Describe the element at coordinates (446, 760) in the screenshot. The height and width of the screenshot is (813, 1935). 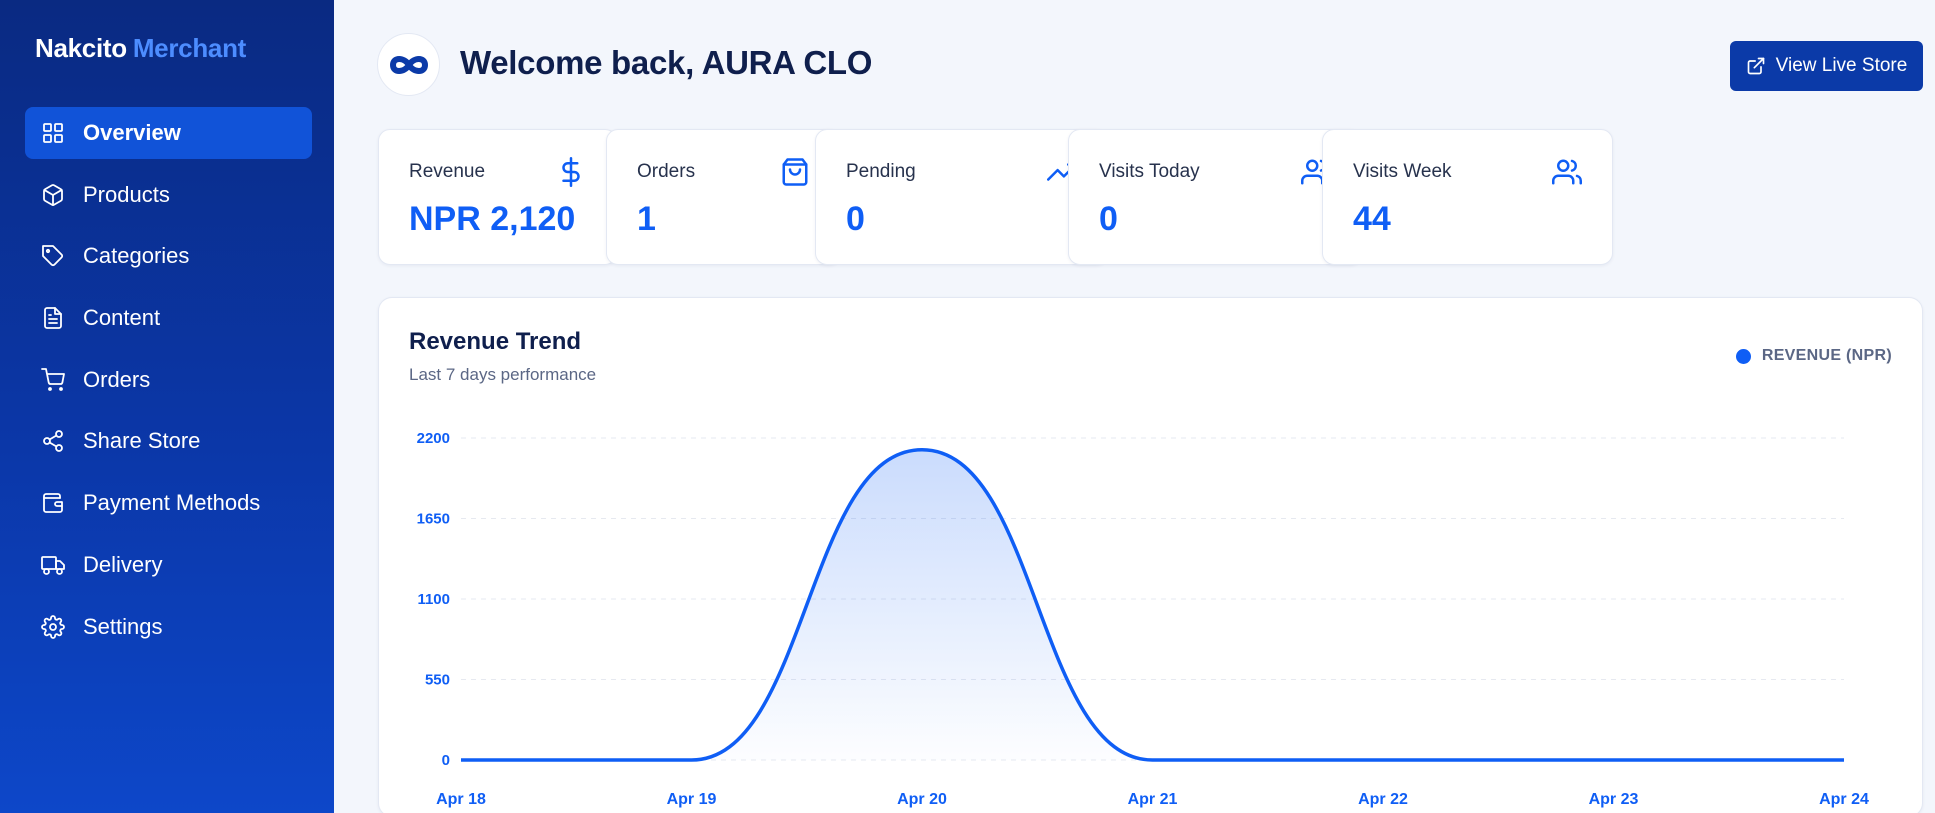
I see `y-tick-label: 0` at that location.